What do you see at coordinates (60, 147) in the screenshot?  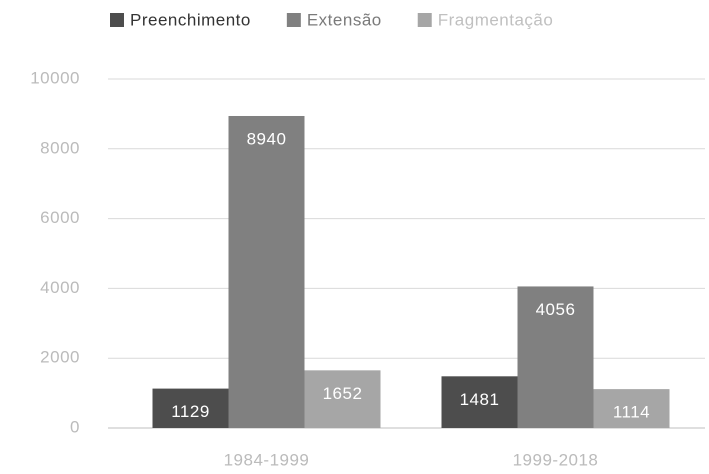 I see `y-tick-label: 8000` at bounding box center [60, 147].